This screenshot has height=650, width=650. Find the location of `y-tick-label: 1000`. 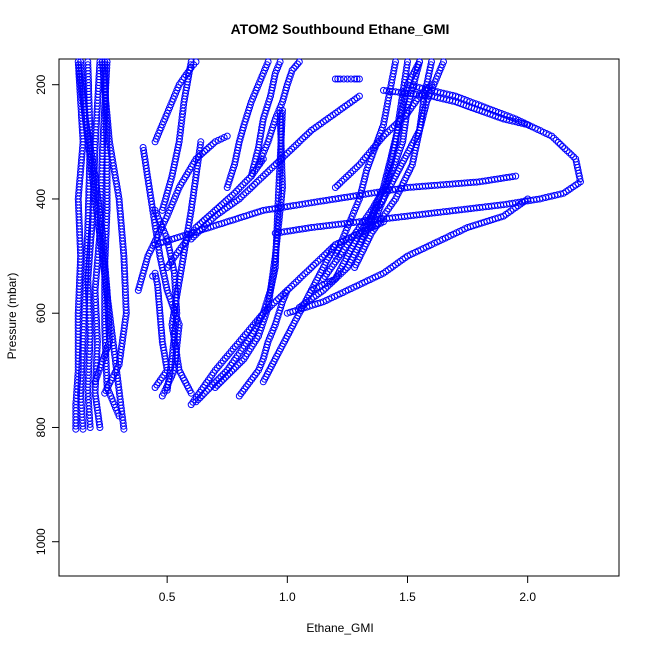

y-tick-label: 1000 is located at coordinates (41, 541).